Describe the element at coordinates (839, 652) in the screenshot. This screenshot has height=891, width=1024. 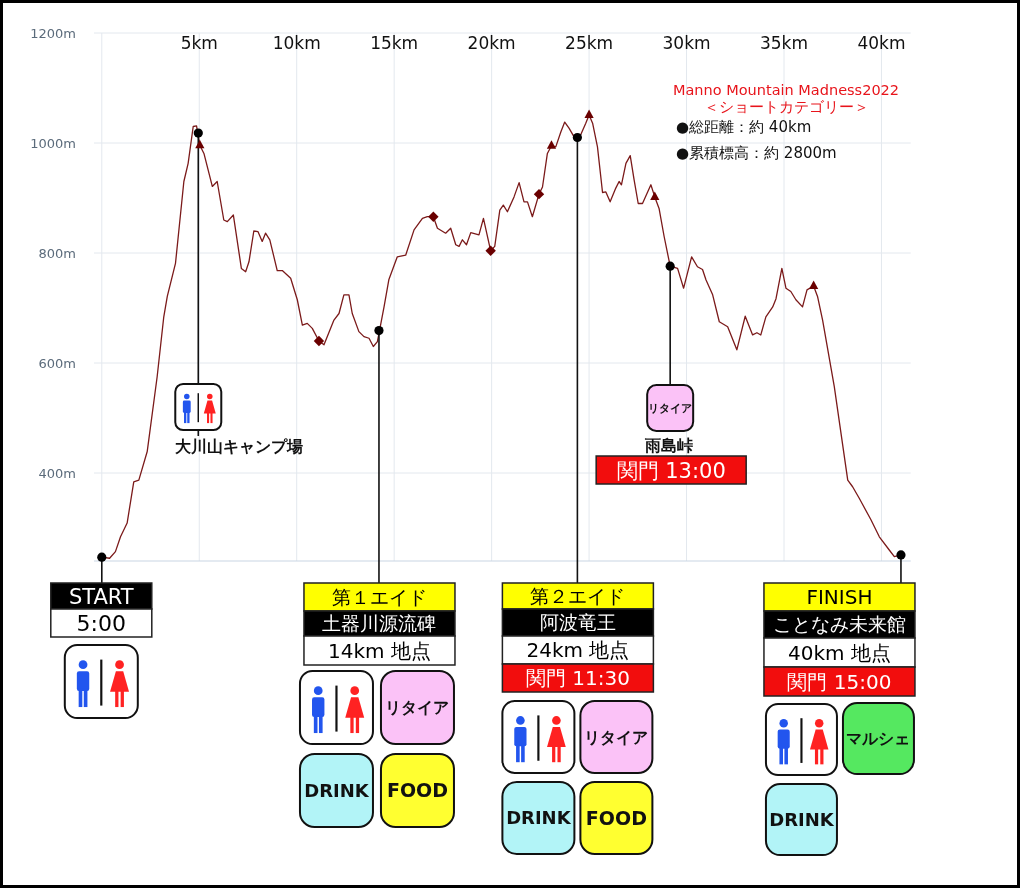
I see `annotation: 40km 地点` at that location.